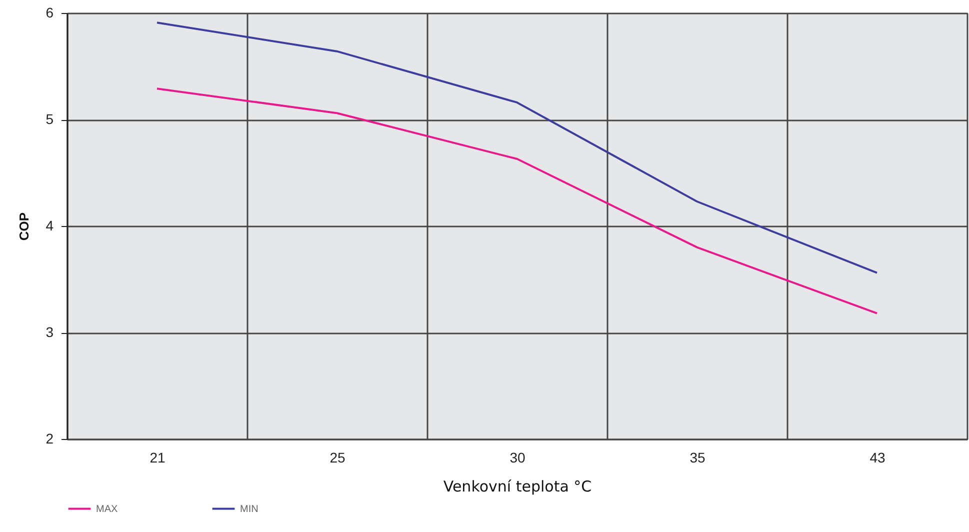 The width and height of the screenshot is (969, 532). Describe the element at coordinates (50, 226) in the screenshot. I see `y-tick-label: 4` at that location.